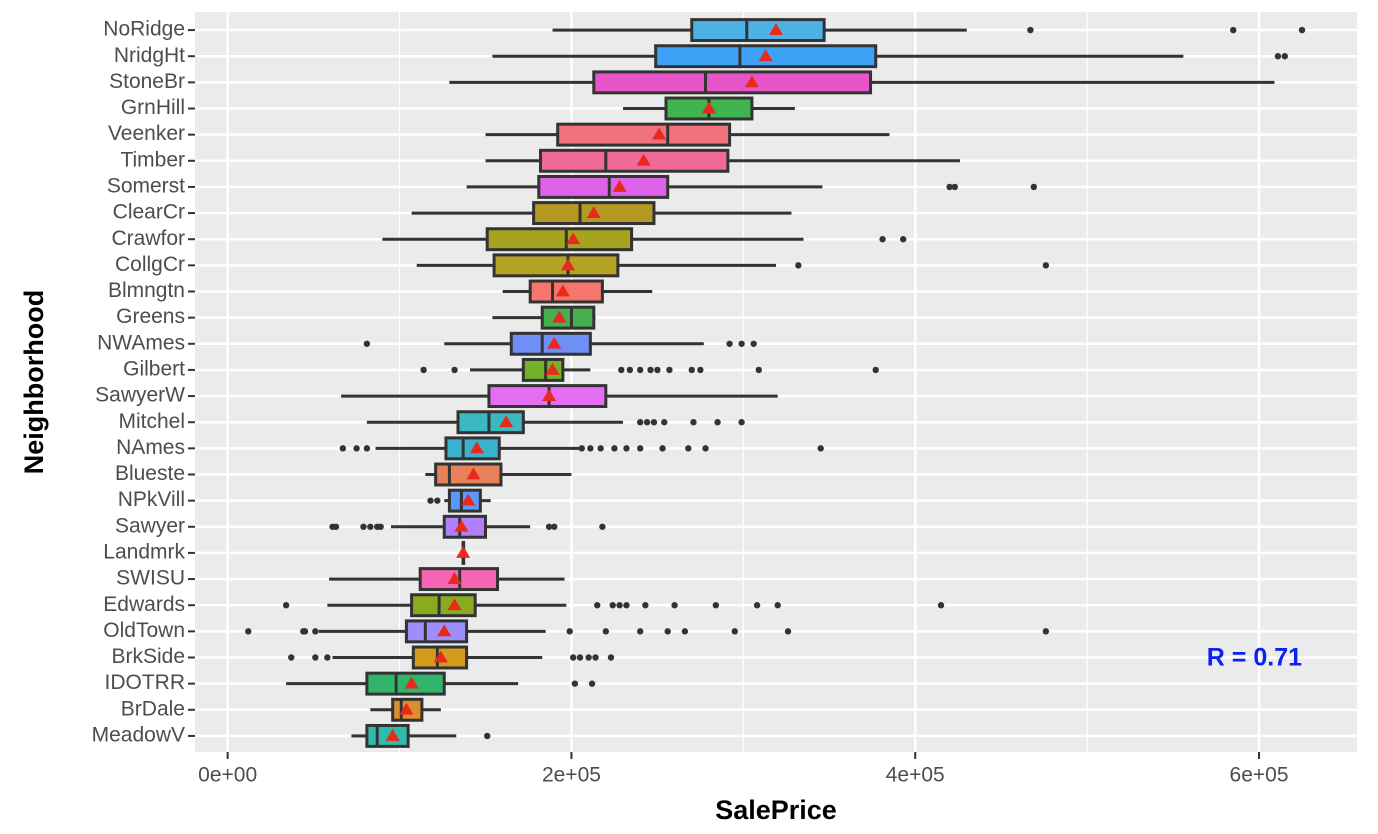  Describe the element at coordinates (154, 368) in the screenshot. I see `y-tick-label: Gilbert` at that location.